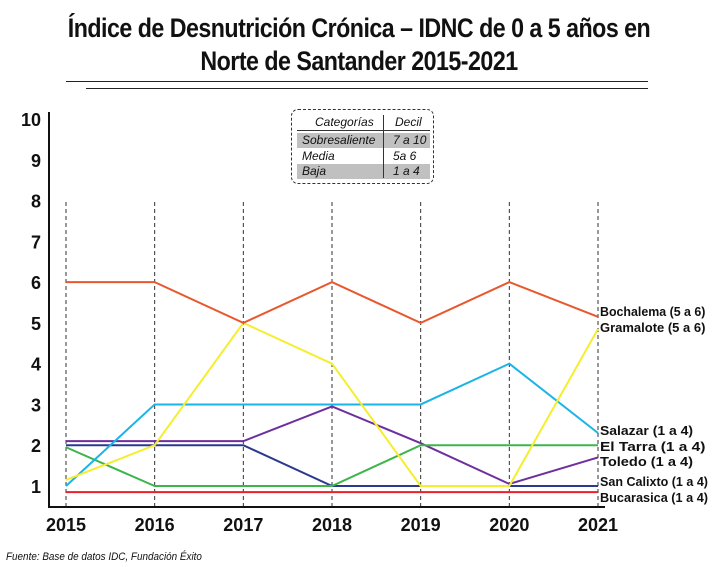  Describe the element at coordinates (363, 156) in the screenshot. I see `legend-row-media: Media 5a 6` at that location.